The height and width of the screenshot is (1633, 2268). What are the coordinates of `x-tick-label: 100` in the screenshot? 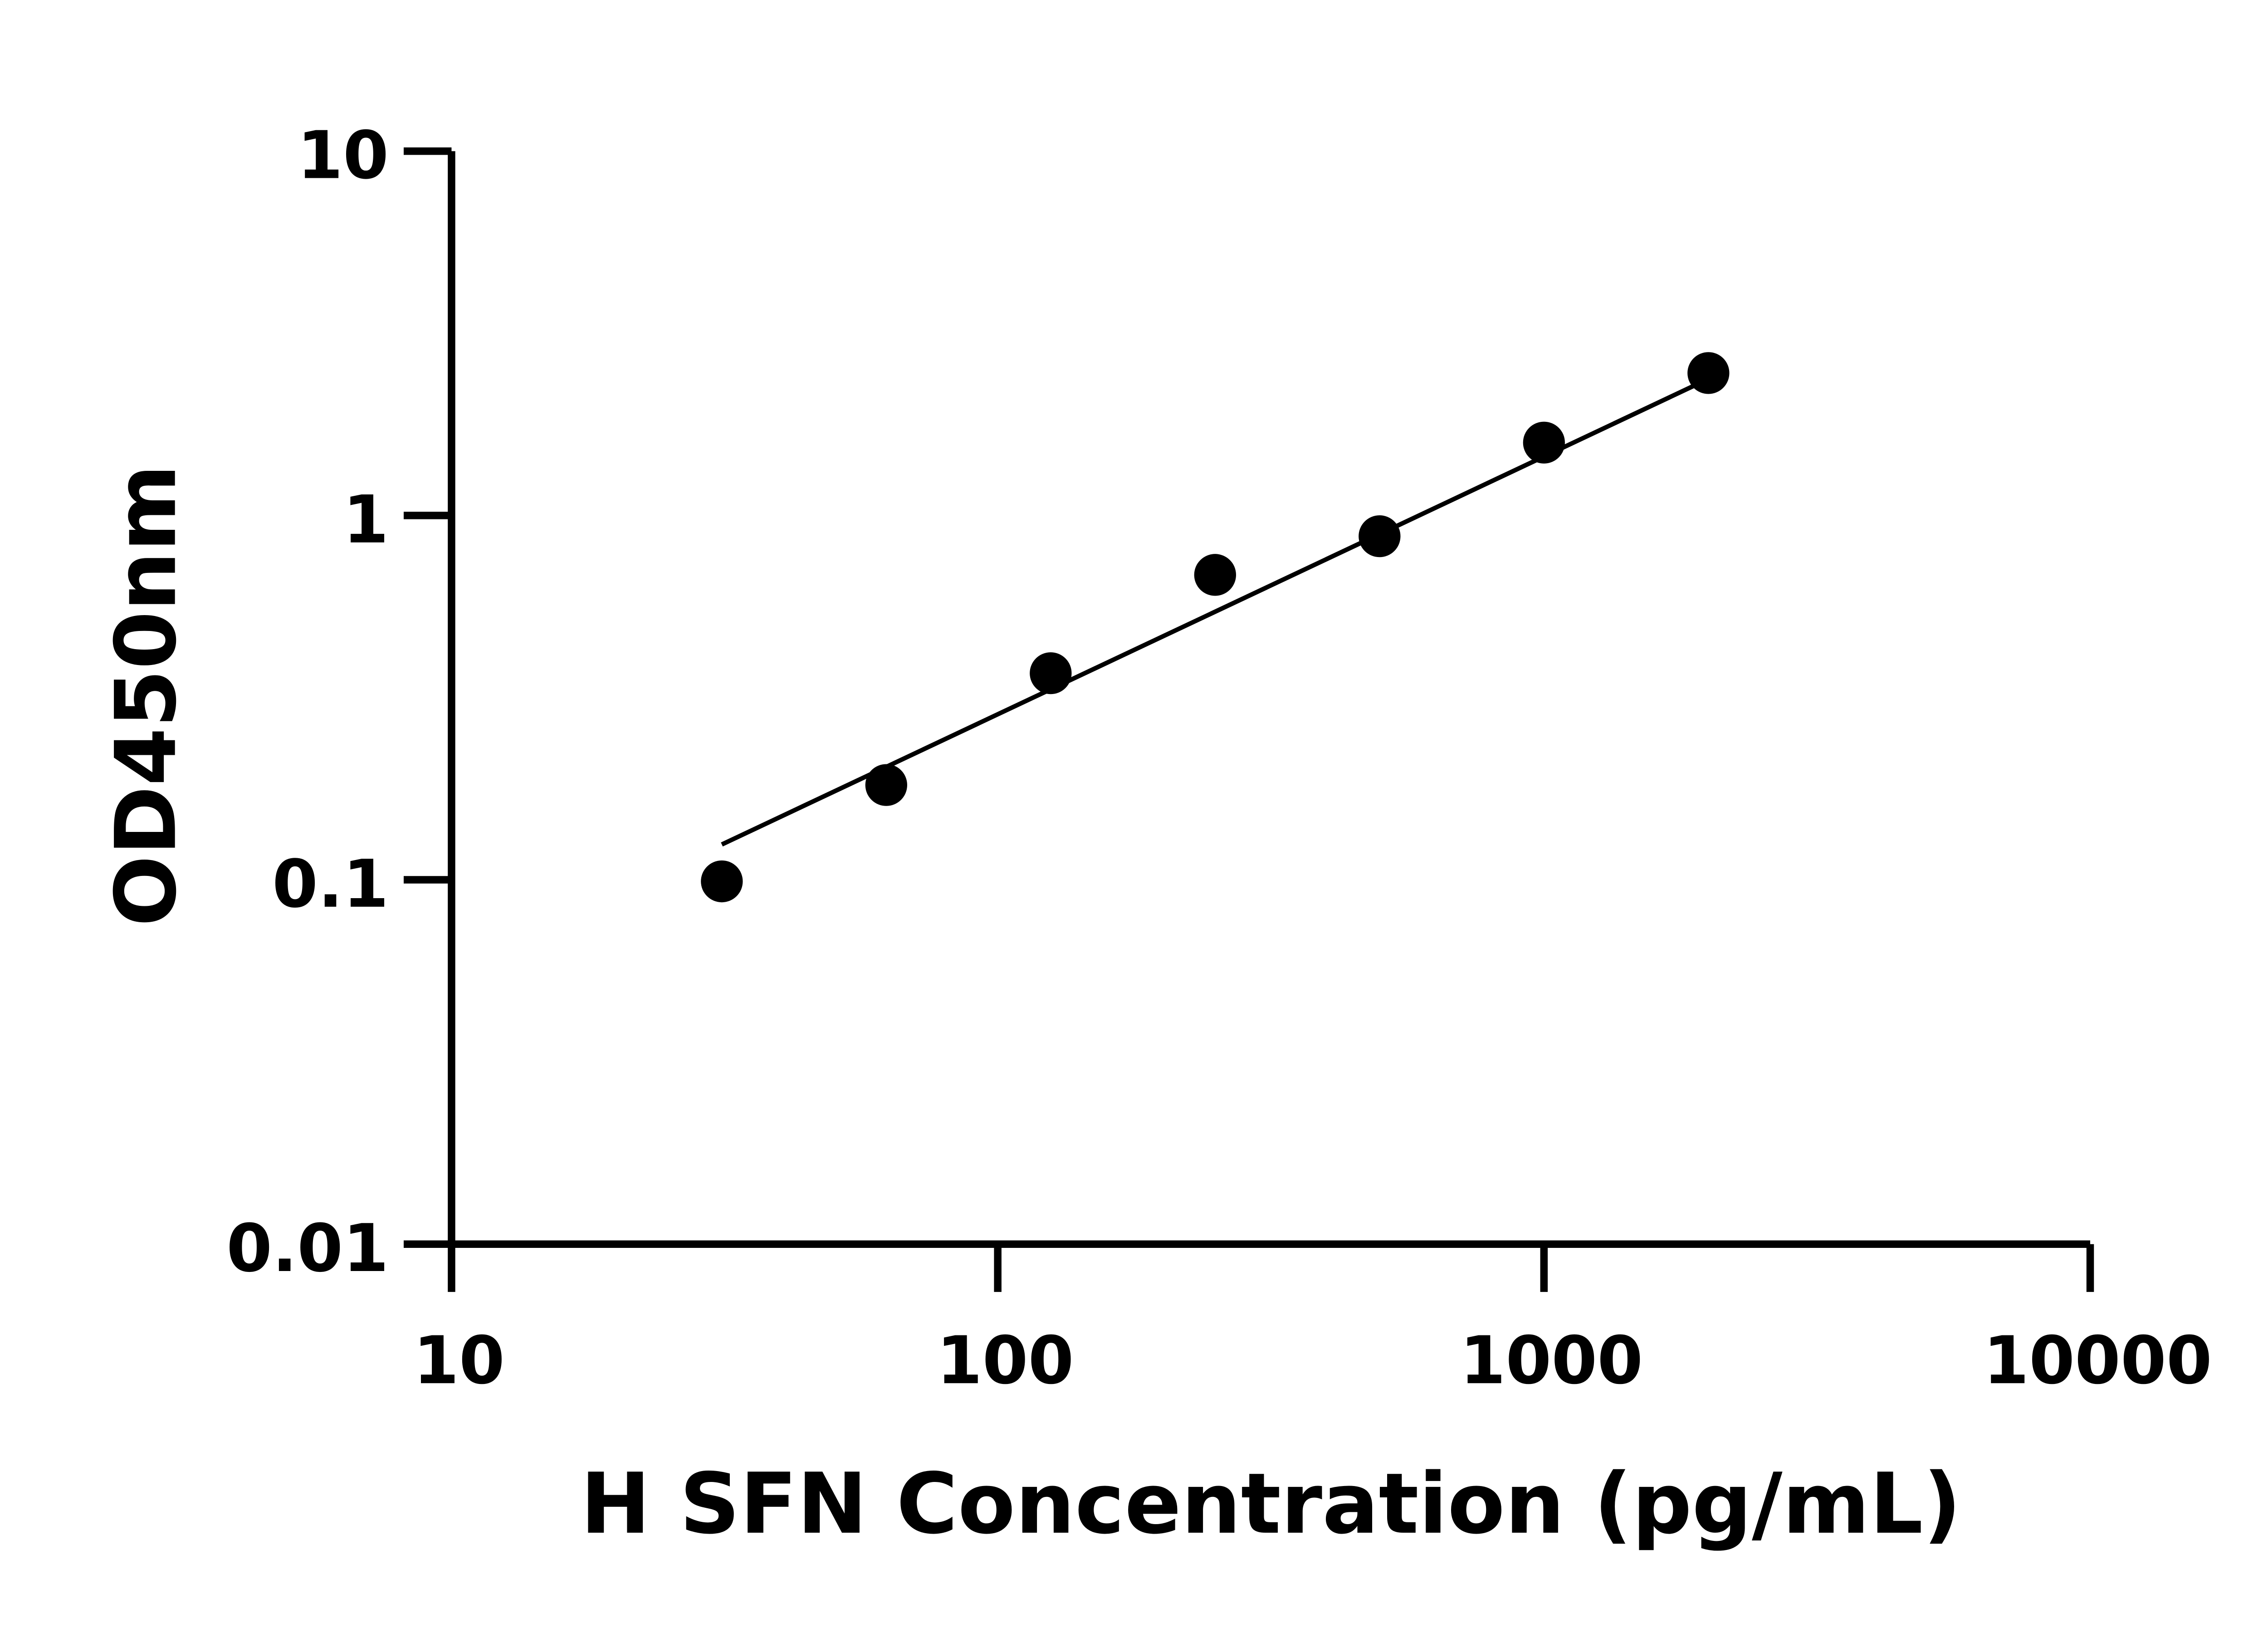 It's located at (1006, 1360).